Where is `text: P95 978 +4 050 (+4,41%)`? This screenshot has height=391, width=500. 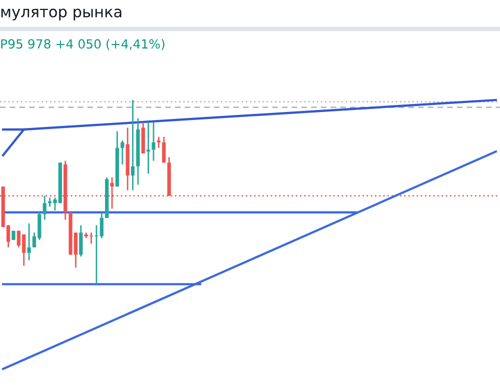
text: P95 978 +4 050 (+4,41%) is located at coordinates (82, 44).